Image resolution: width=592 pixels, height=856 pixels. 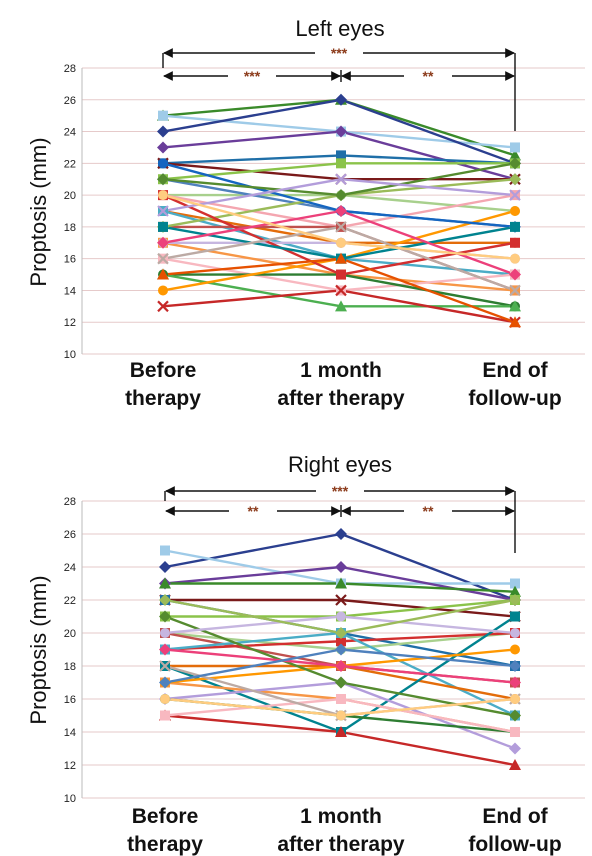 I want to click on y-tick-label: 28, so click(x=70, y=502).